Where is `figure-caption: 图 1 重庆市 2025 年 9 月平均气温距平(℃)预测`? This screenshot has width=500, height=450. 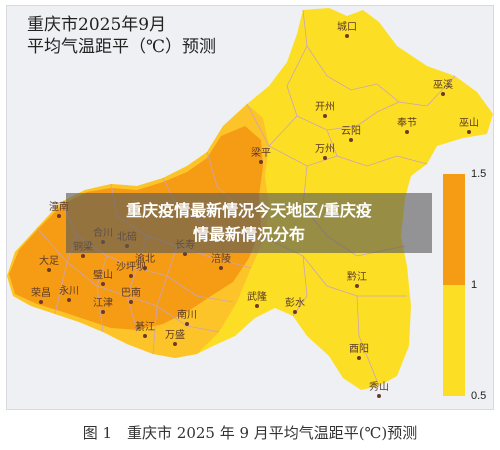
figure-caption: 图 1 重庆市 2025 年 9 月平均气温距平(℃)预测 is located at coordinates (250, 433).